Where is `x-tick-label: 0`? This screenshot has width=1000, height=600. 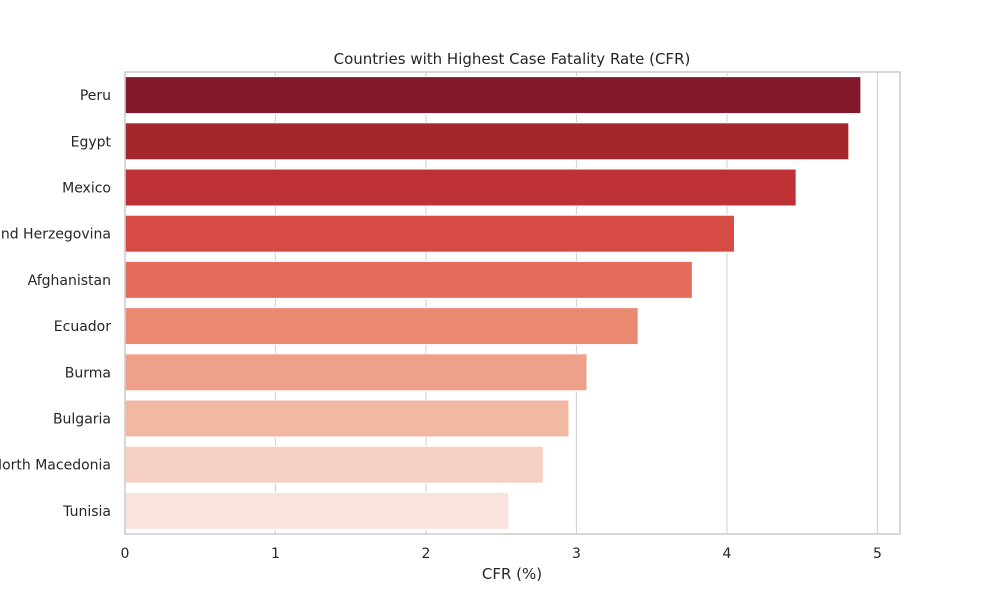 x-tick-label: 0 is located at coordinates (125, 554).